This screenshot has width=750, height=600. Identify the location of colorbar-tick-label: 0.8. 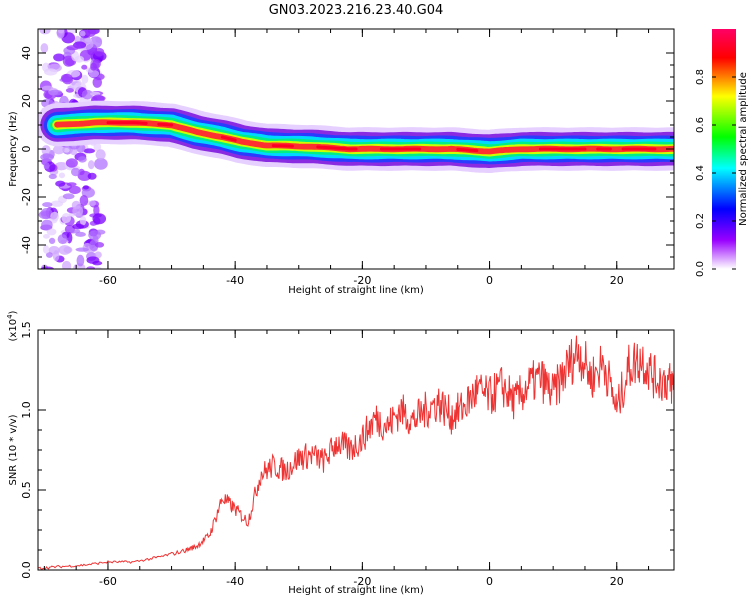
(700, 77).